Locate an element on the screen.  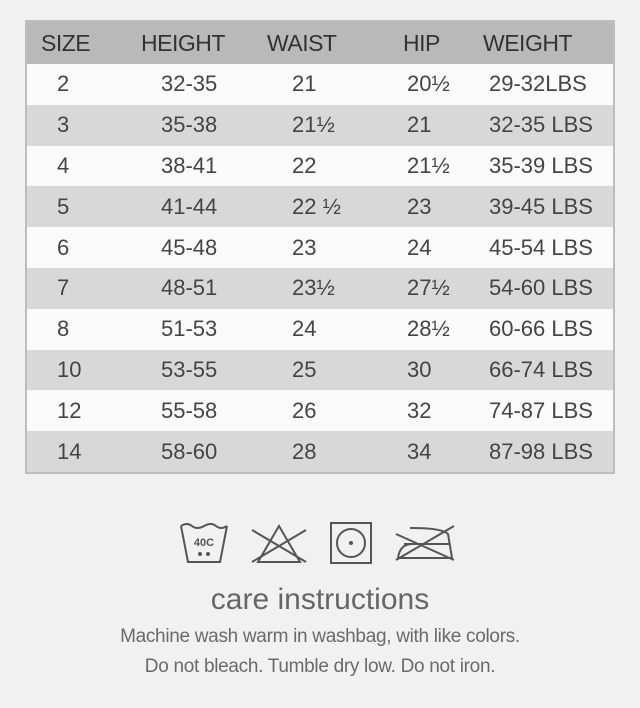
cell-hip: 32 is located at coordinates (419, 410).